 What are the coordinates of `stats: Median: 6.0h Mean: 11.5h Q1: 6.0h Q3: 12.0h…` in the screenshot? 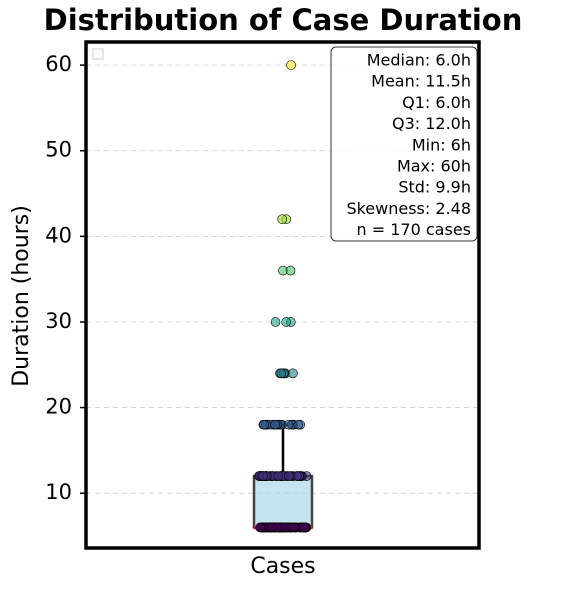 It's located at (408, 145).